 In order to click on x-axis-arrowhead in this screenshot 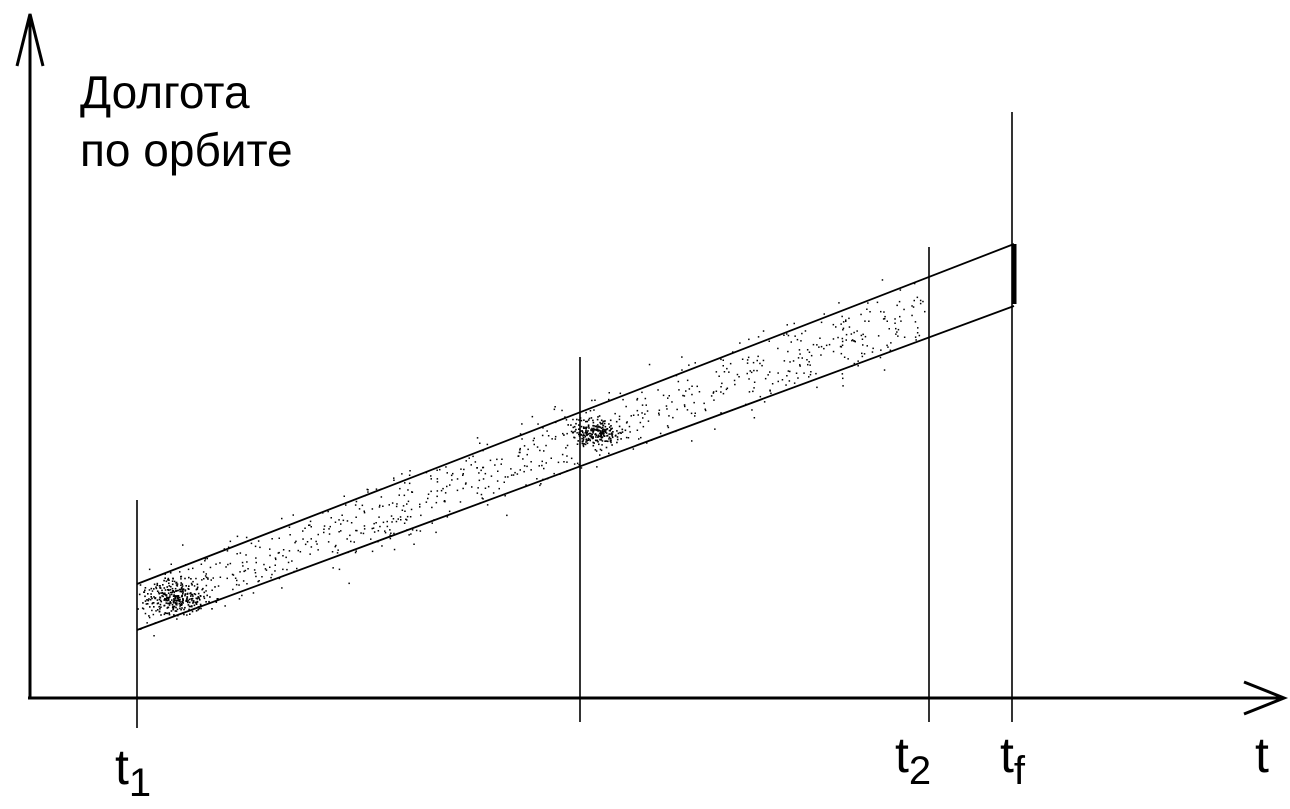, I will do `click(1266, 698)`.